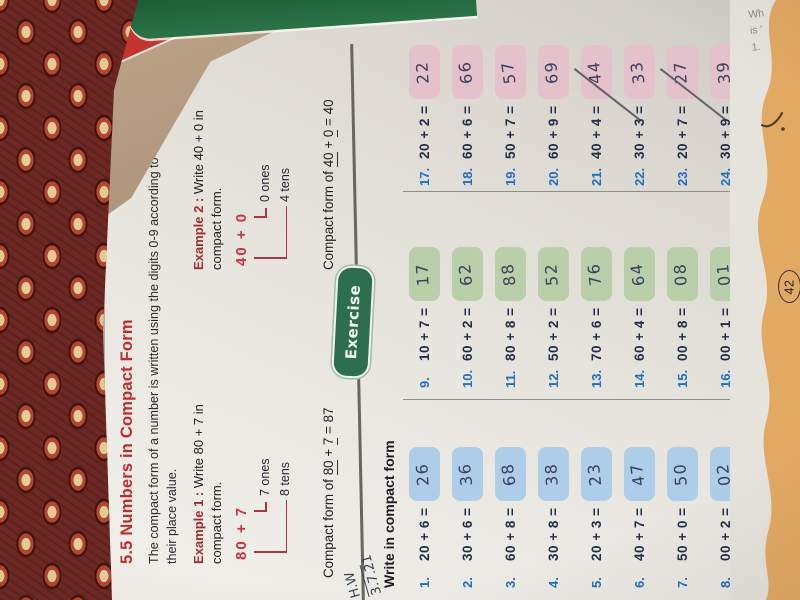  What do you see at coordinates (553, 534) in the screenshot?
I see `item-expression: 30 + 8 =` at bounding box center [553, 534].